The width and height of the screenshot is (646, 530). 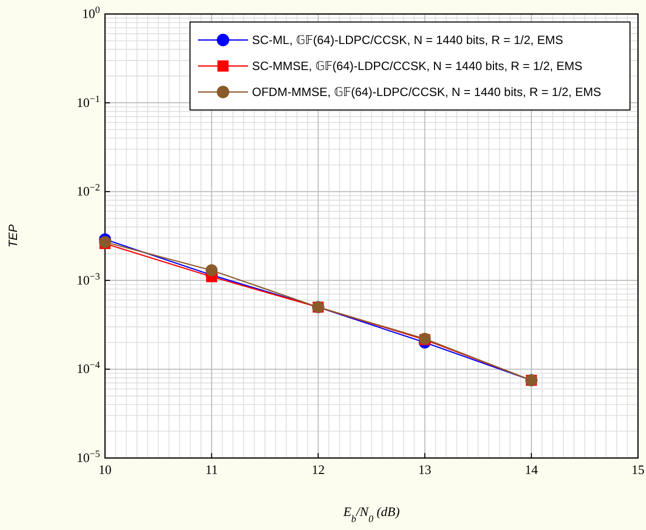 I want to click on y-tick-label: 10$^{0}$, so click(x=91, y=12).